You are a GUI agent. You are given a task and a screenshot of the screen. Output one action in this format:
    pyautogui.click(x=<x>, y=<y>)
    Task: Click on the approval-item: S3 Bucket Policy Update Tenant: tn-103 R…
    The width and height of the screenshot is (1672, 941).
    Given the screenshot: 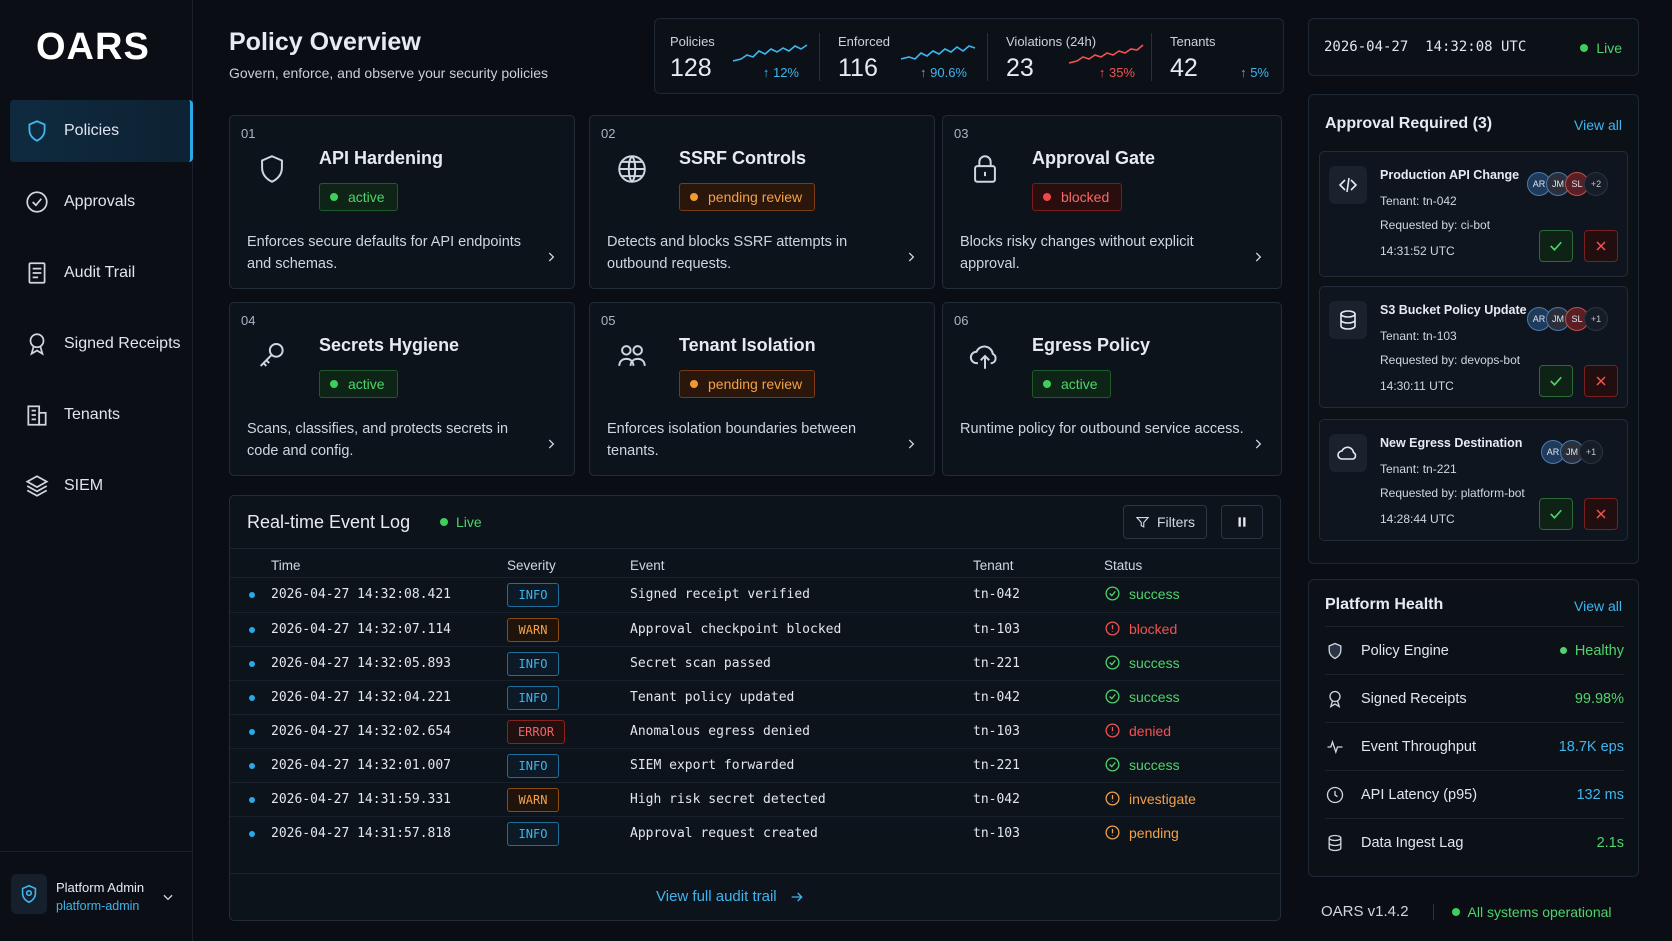 What is the action you would take?
    pyautogui.click(x=1473, y=347)
    